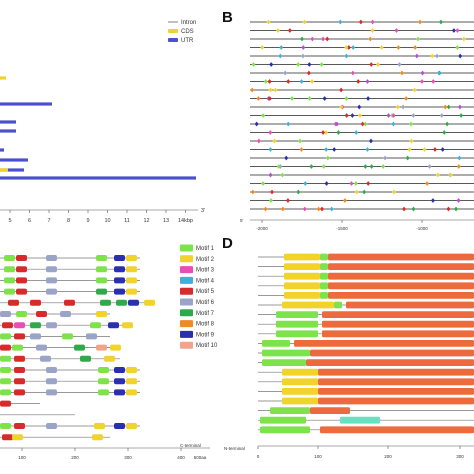  What do you see at coordinates (234, 448) in the screenshot?
I see `panel-d-axis-start-label: N-terminal` at bounding box center [234, 448].